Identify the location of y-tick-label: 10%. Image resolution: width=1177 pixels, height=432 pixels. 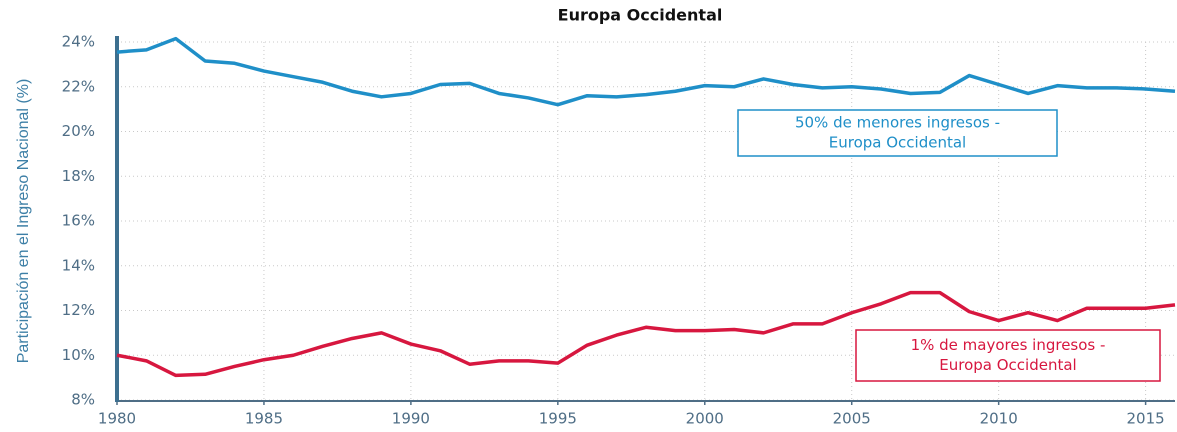
(78, 355).